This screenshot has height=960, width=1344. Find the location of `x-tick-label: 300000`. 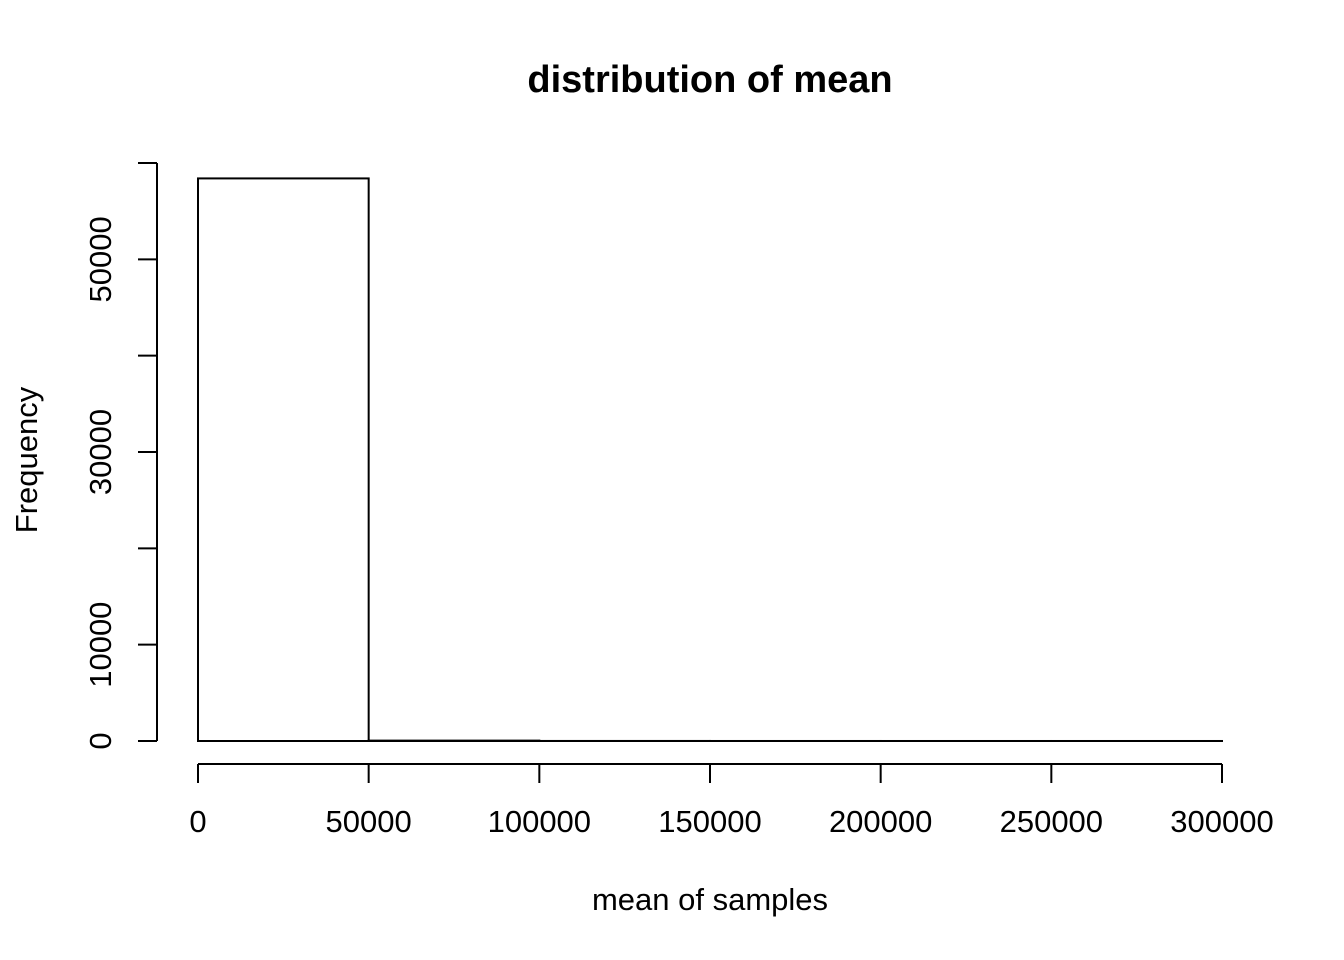

x-tick-label: 300000 is located at coordinates (1221, 821).